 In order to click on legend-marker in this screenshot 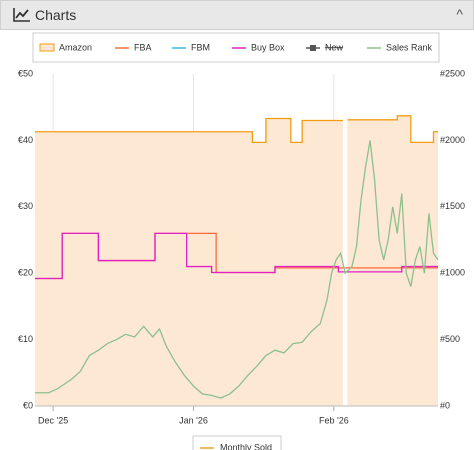, I will do `click(313, 48)`.